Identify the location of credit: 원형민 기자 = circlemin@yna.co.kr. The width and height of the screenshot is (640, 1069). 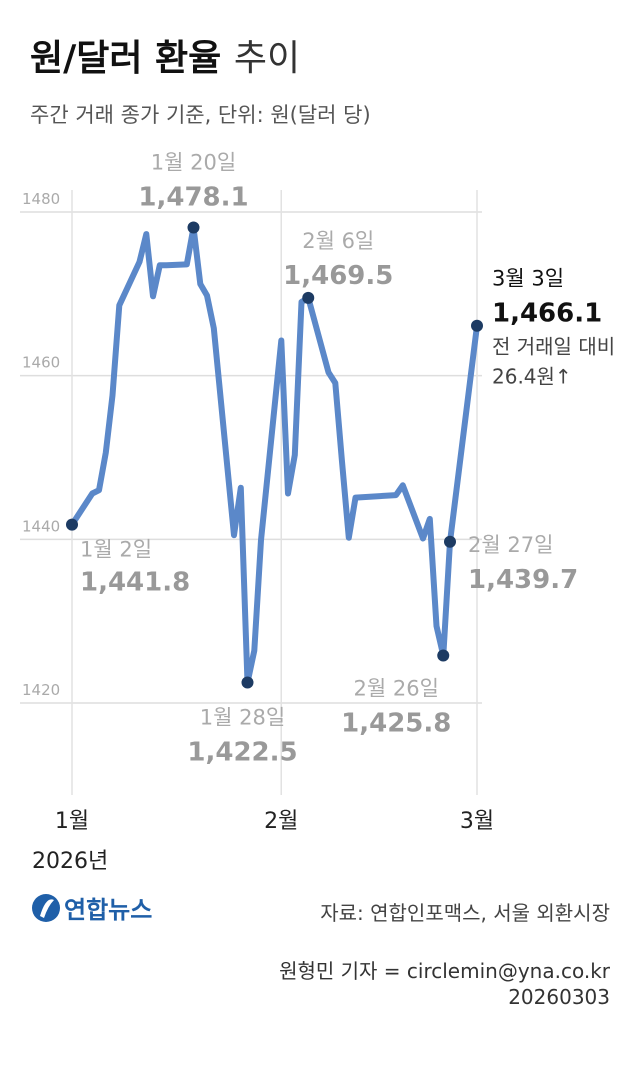
(445, 971).